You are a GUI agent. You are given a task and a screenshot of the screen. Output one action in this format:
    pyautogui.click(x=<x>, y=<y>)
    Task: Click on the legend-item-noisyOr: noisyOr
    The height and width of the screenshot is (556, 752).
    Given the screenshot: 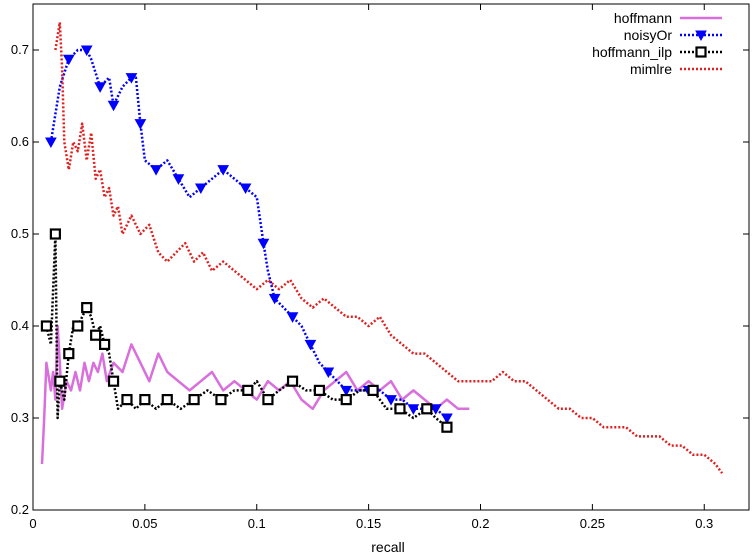 What is the action you would take?
    pyautogui.click(x=673, y=35)
    